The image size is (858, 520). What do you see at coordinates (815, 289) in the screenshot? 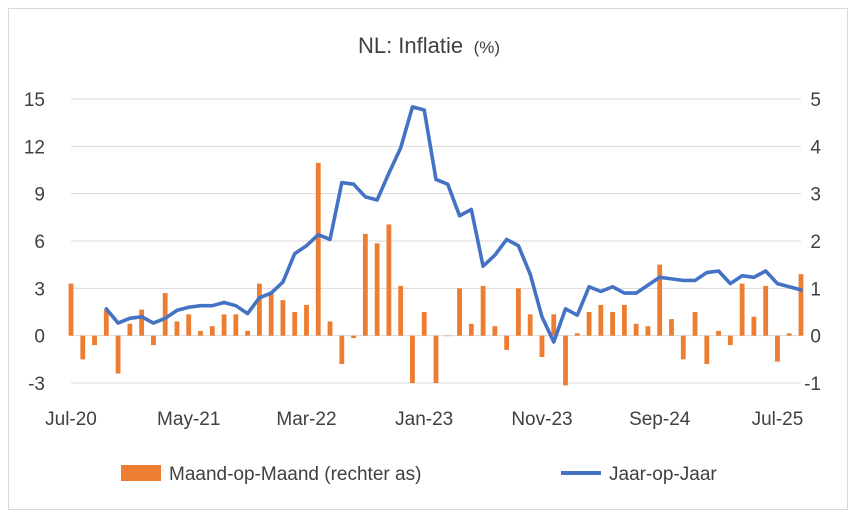
I see `right-tick-label: 1` at bounding box center [815, 289].